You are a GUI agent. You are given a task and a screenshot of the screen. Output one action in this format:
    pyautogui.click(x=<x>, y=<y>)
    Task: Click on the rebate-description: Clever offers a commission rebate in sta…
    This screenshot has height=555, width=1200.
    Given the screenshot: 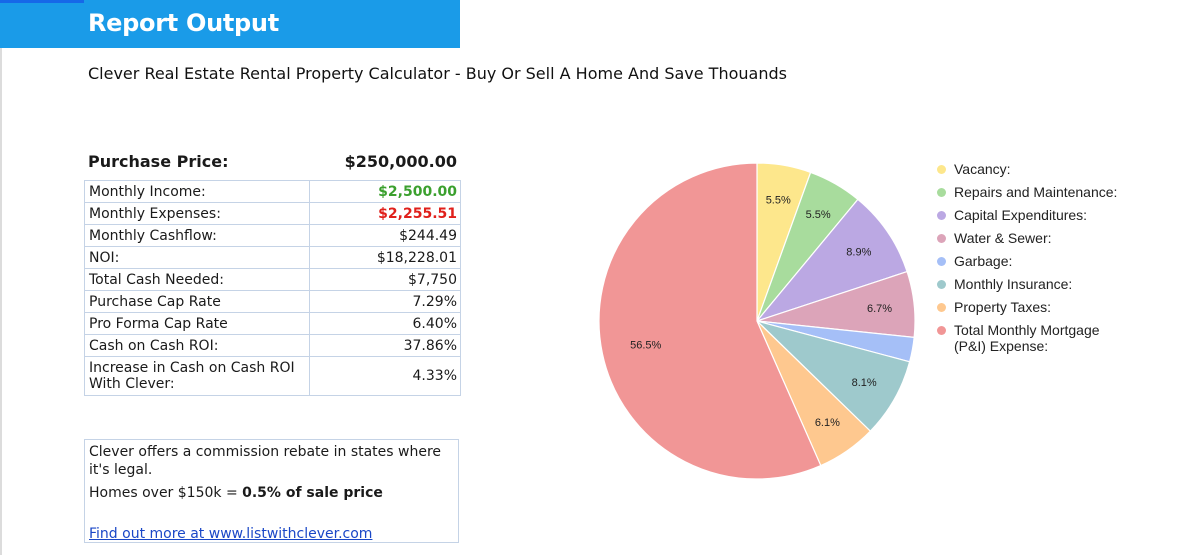 What is the action you would take?
    pyautogui.click(x=265, y=461)
    